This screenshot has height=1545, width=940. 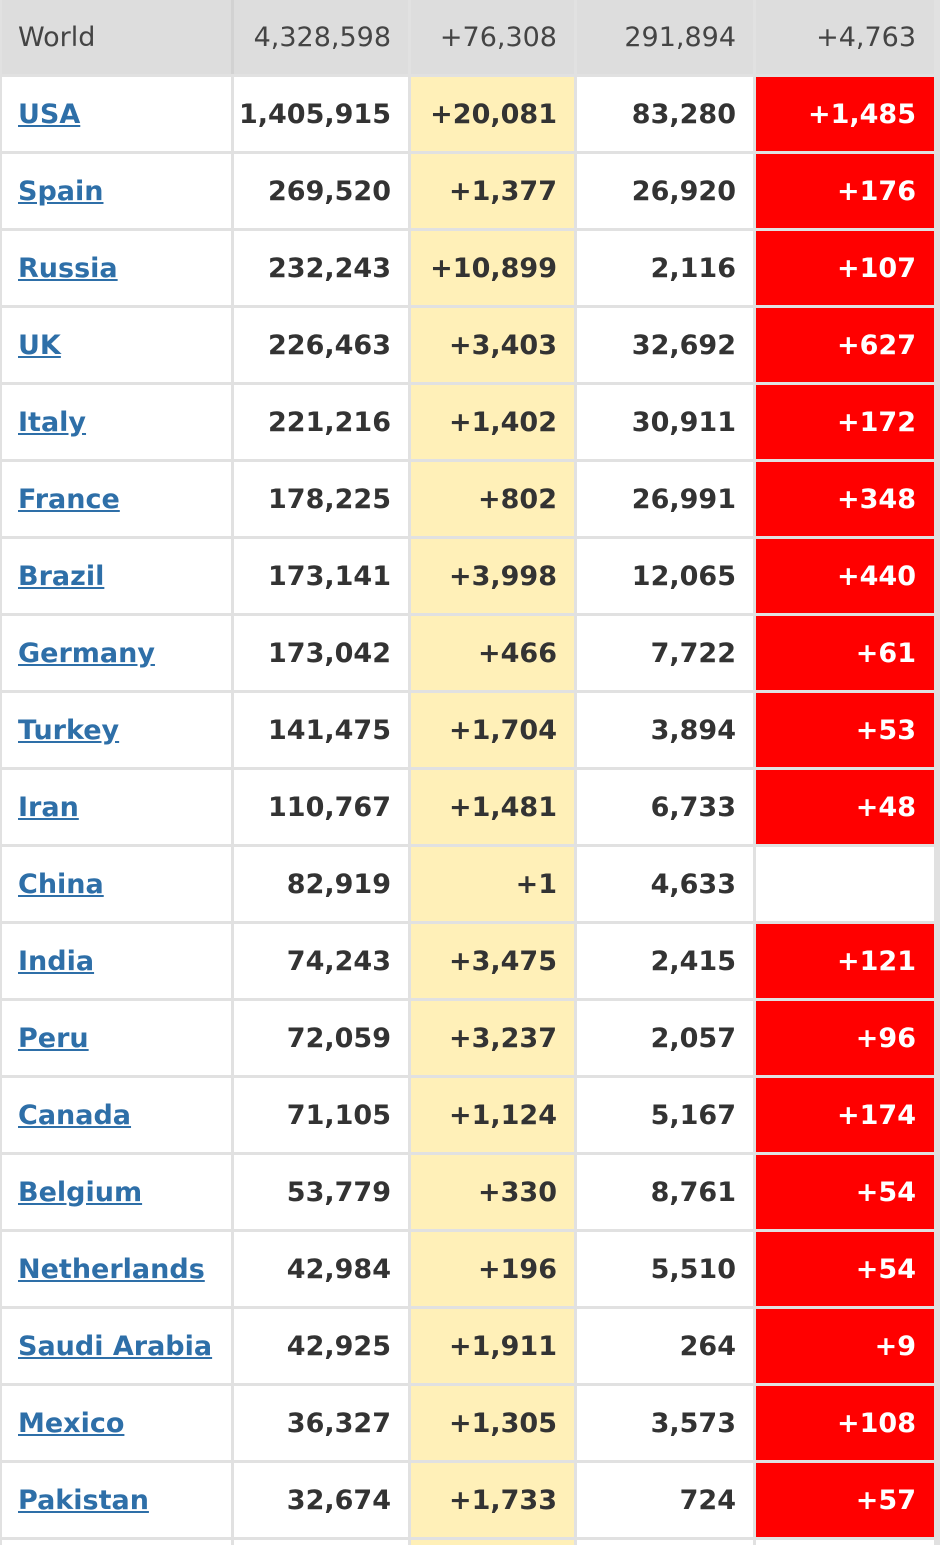 What do you see at coordinates (83, 1500) in the screenshot?
I see `country-link: Pakistan` at bounding box center [83, 1500].